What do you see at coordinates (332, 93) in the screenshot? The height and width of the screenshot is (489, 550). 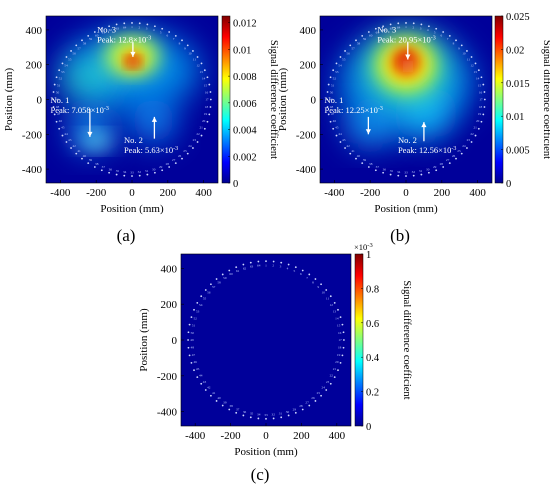 I see `sensor-number: 50` at bounding box center [332, 93].